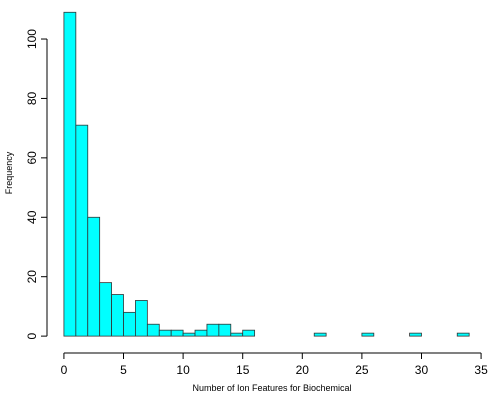 This screenshot has width=500, height=403. What do you see at coordinates (243, 370) in the screenshot?
I see `x-tick-label: 15` at bounding box center [243, 370].